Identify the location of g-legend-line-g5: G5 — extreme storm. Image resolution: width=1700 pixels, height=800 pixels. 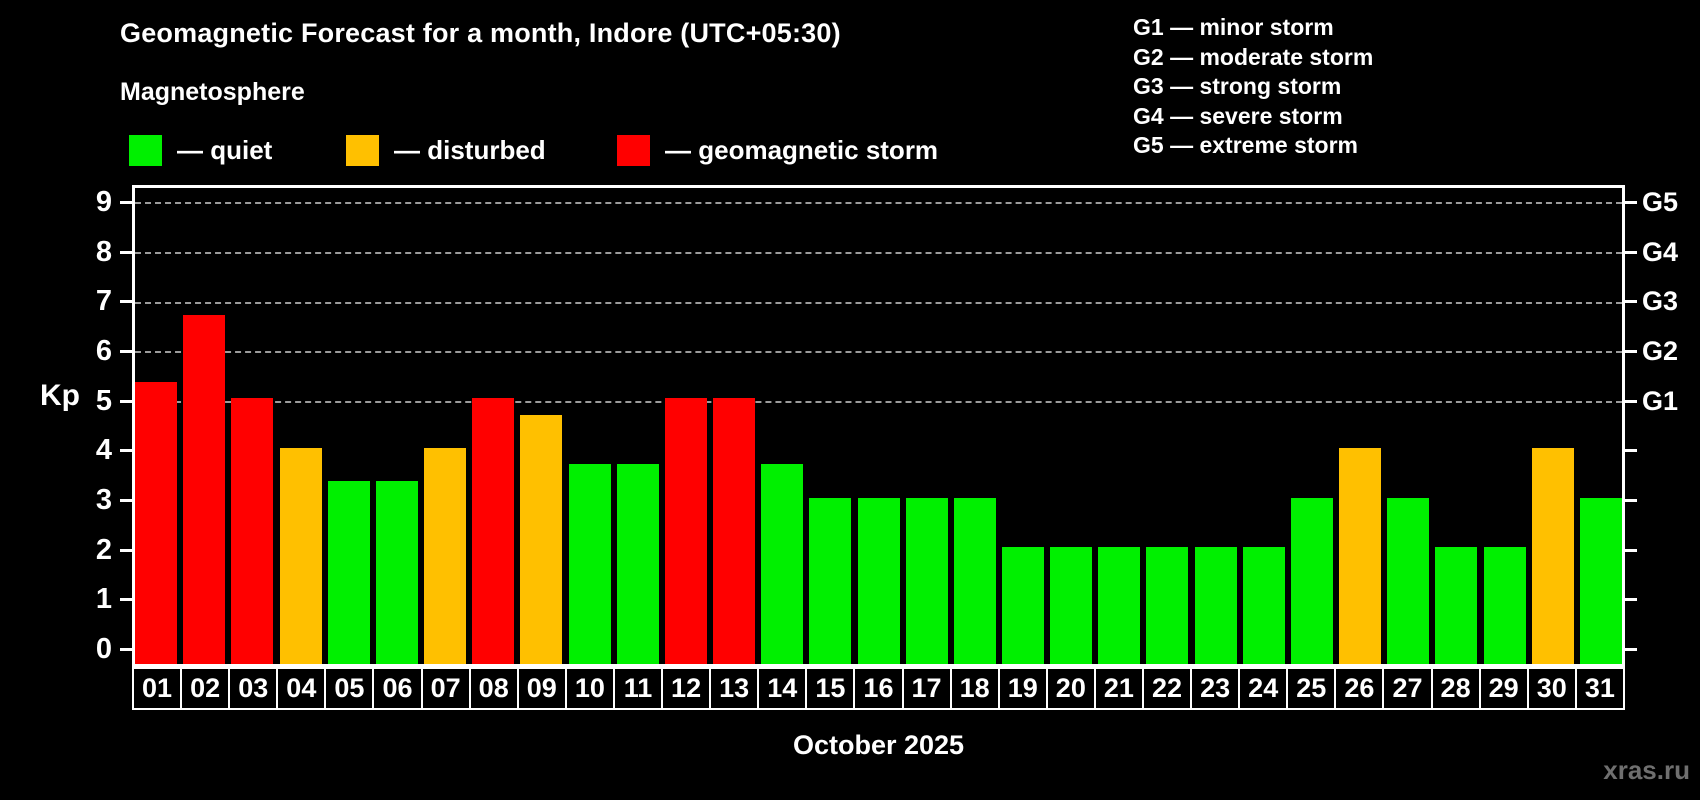
(1245, 145).